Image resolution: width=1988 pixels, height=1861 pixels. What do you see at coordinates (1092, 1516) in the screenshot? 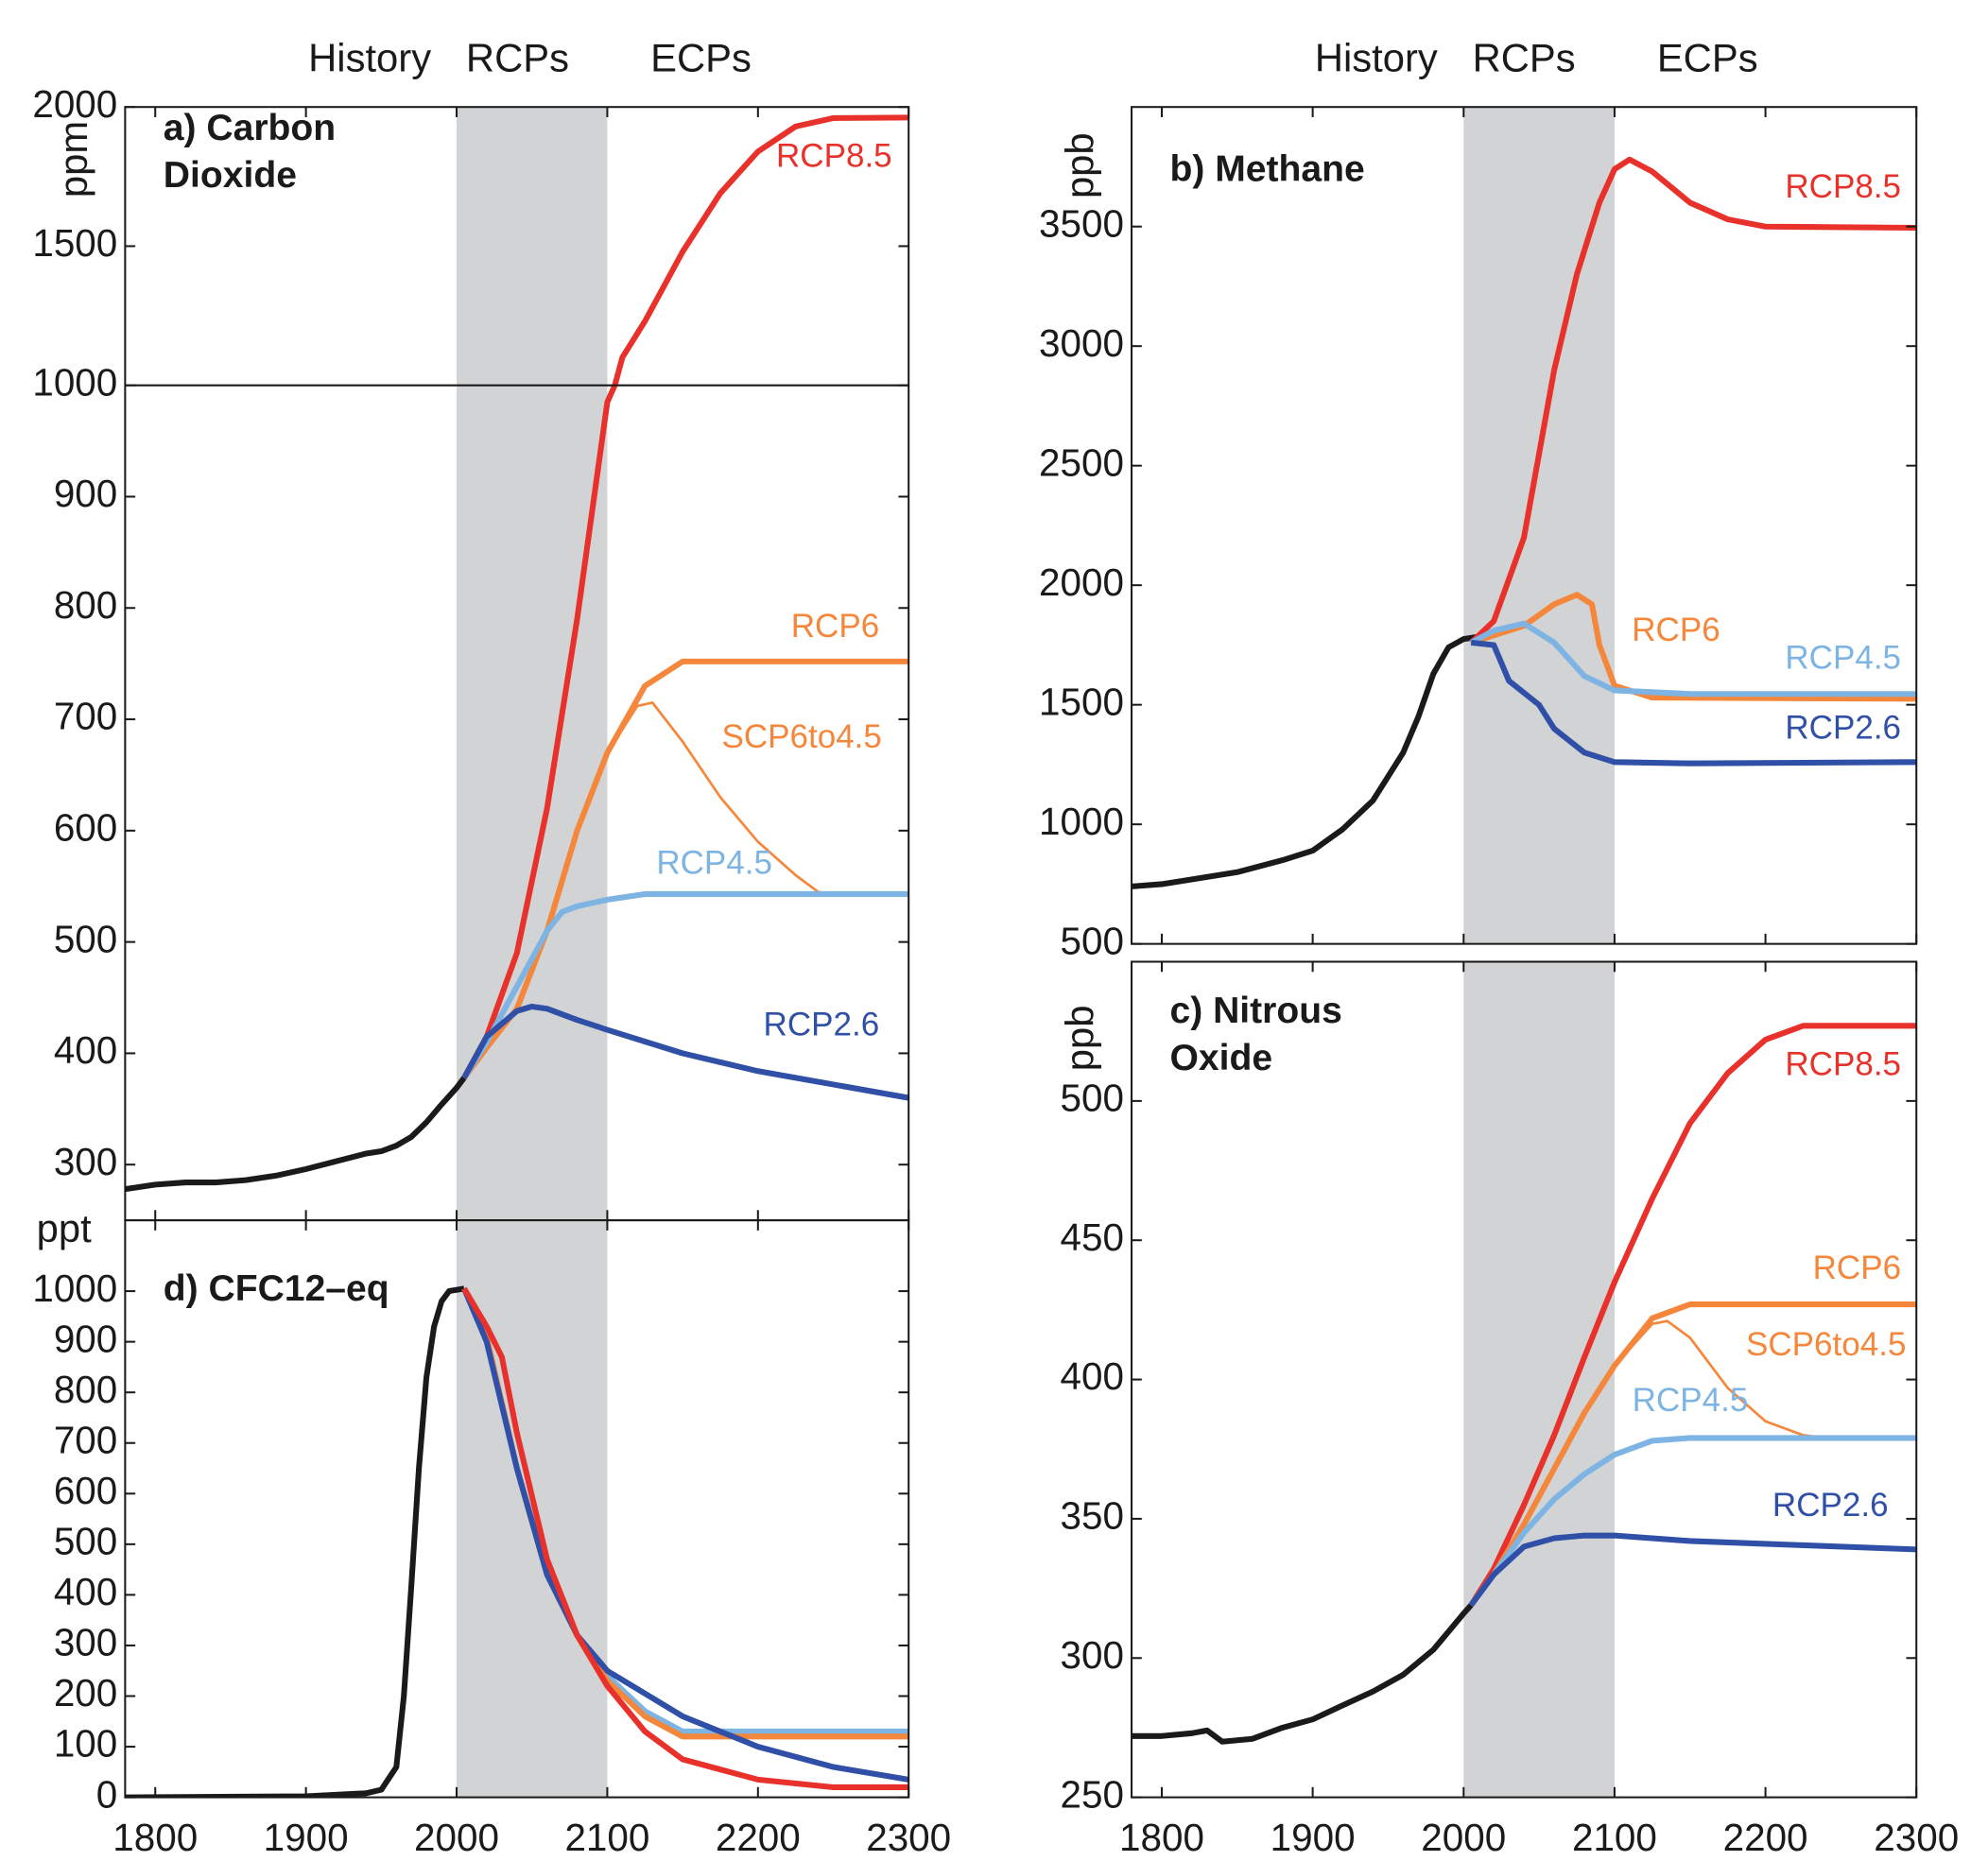
I see `y-tick-label: 350` at bounding box center [1092, 1516].